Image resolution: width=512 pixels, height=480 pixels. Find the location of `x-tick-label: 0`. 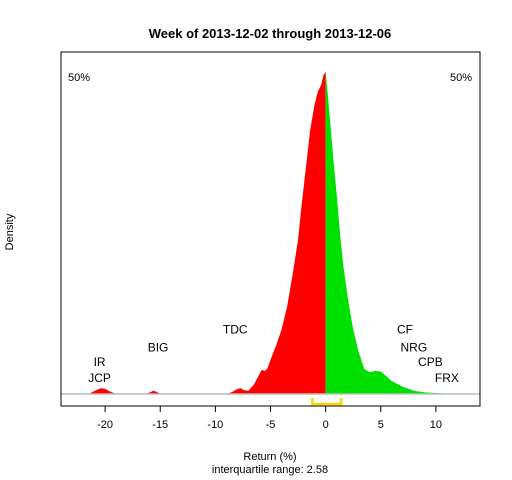

x-tick-label: 0 is located at coordinates (326, 425).